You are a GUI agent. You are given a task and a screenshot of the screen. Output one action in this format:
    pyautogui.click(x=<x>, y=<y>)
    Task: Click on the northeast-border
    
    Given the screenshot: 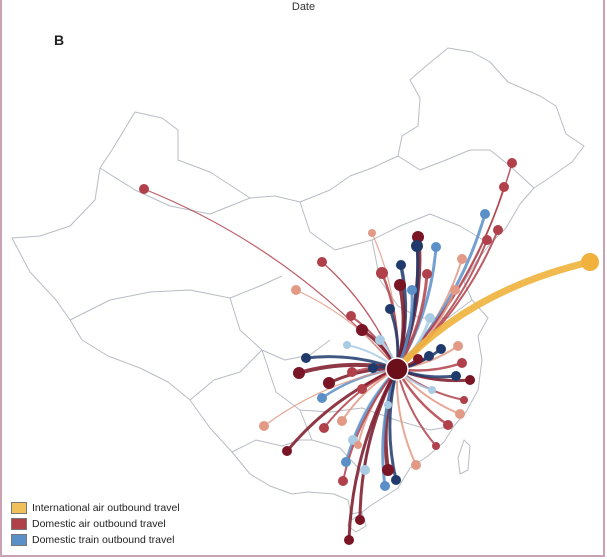 What is the action you would take?
    pyautogui.click(x=466, y=169)
    